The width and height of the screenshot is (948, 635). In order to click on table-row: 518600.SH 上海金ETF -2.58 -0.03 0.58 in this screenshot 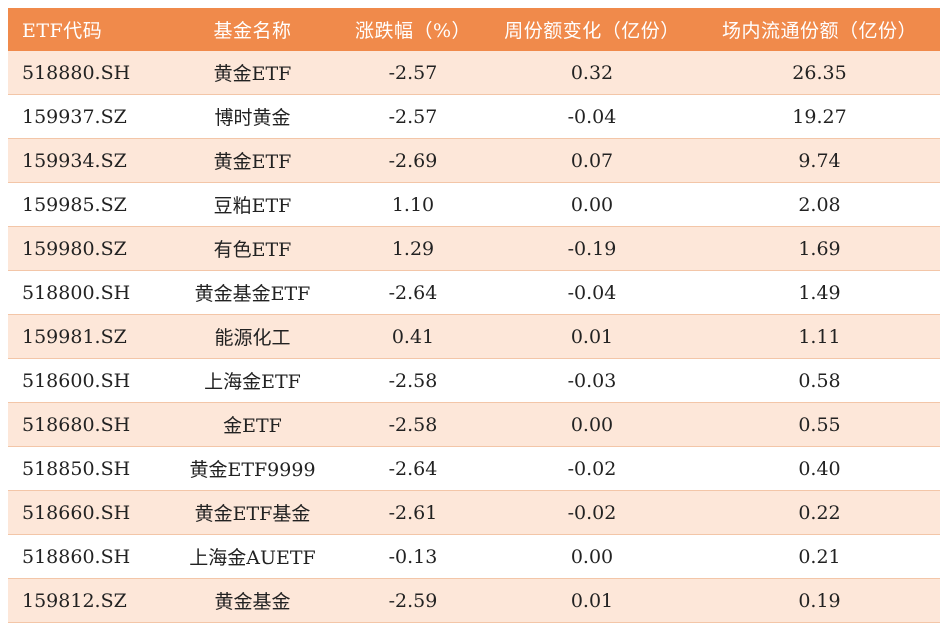, I will do `click(474, 380)`.